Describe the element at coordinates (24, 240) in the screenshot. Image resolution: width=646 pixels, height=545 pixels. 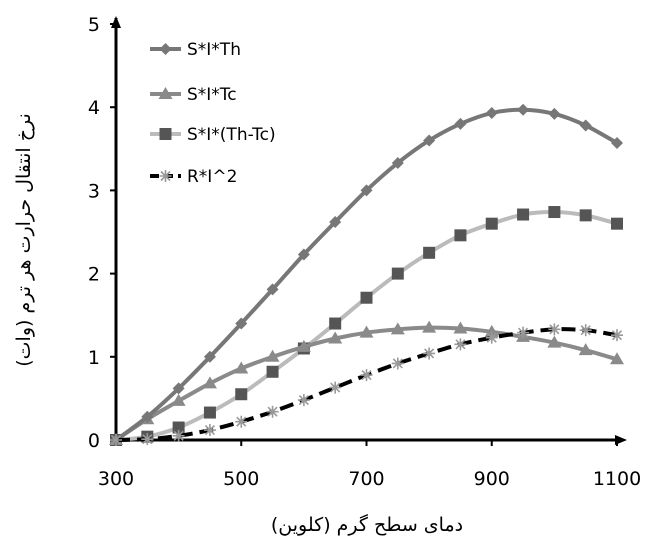
I see `y-axis-title: نرخ انتقال حرارت هر ترم (وات)` at that location.